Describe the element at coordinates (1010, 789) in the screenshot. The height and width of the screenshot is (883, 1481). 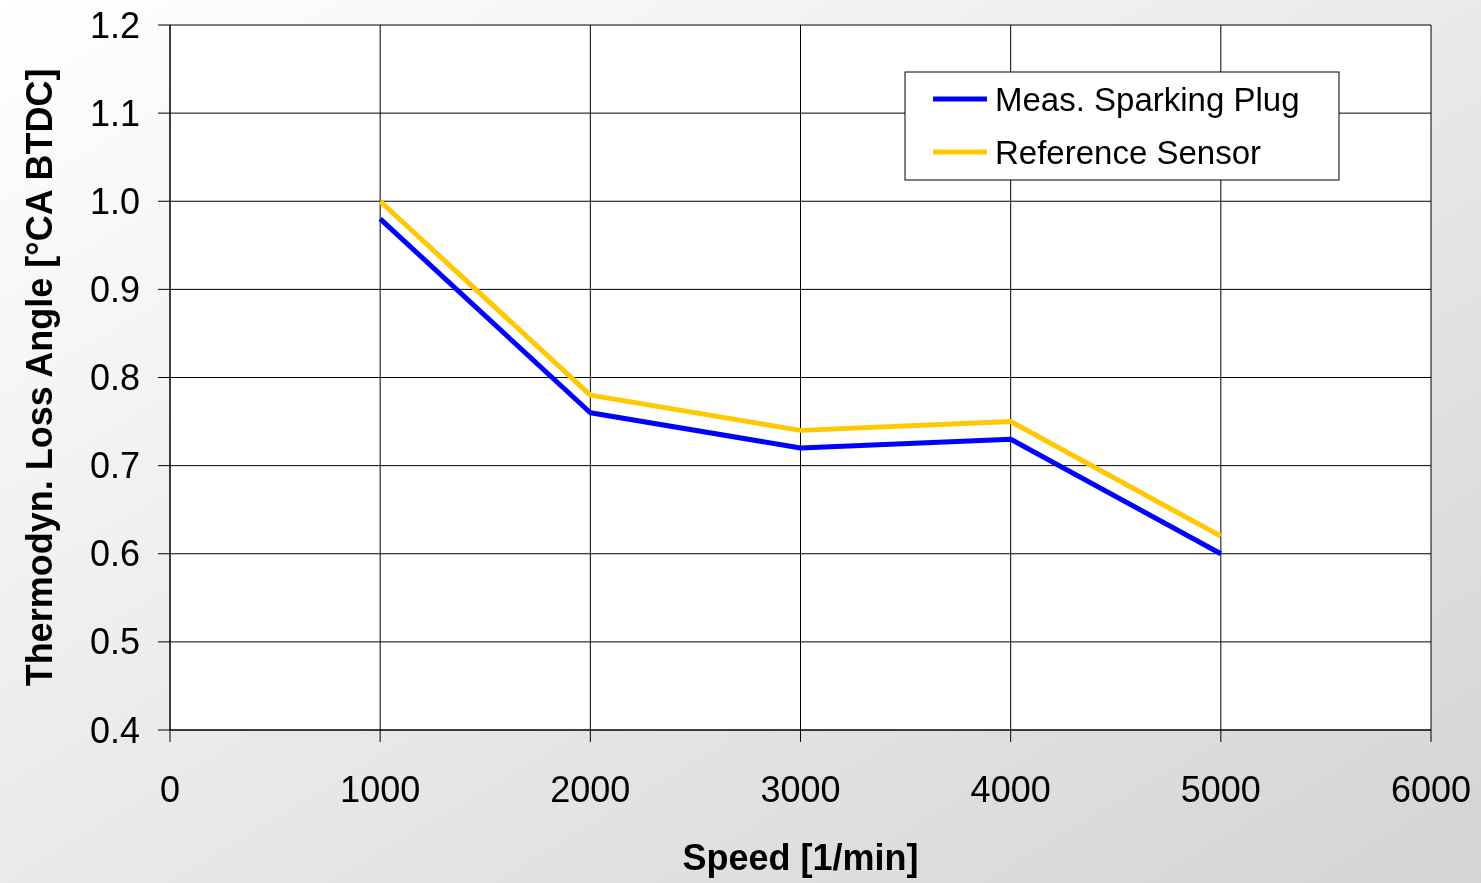
I see `x-tick-label: 4000` at that location.